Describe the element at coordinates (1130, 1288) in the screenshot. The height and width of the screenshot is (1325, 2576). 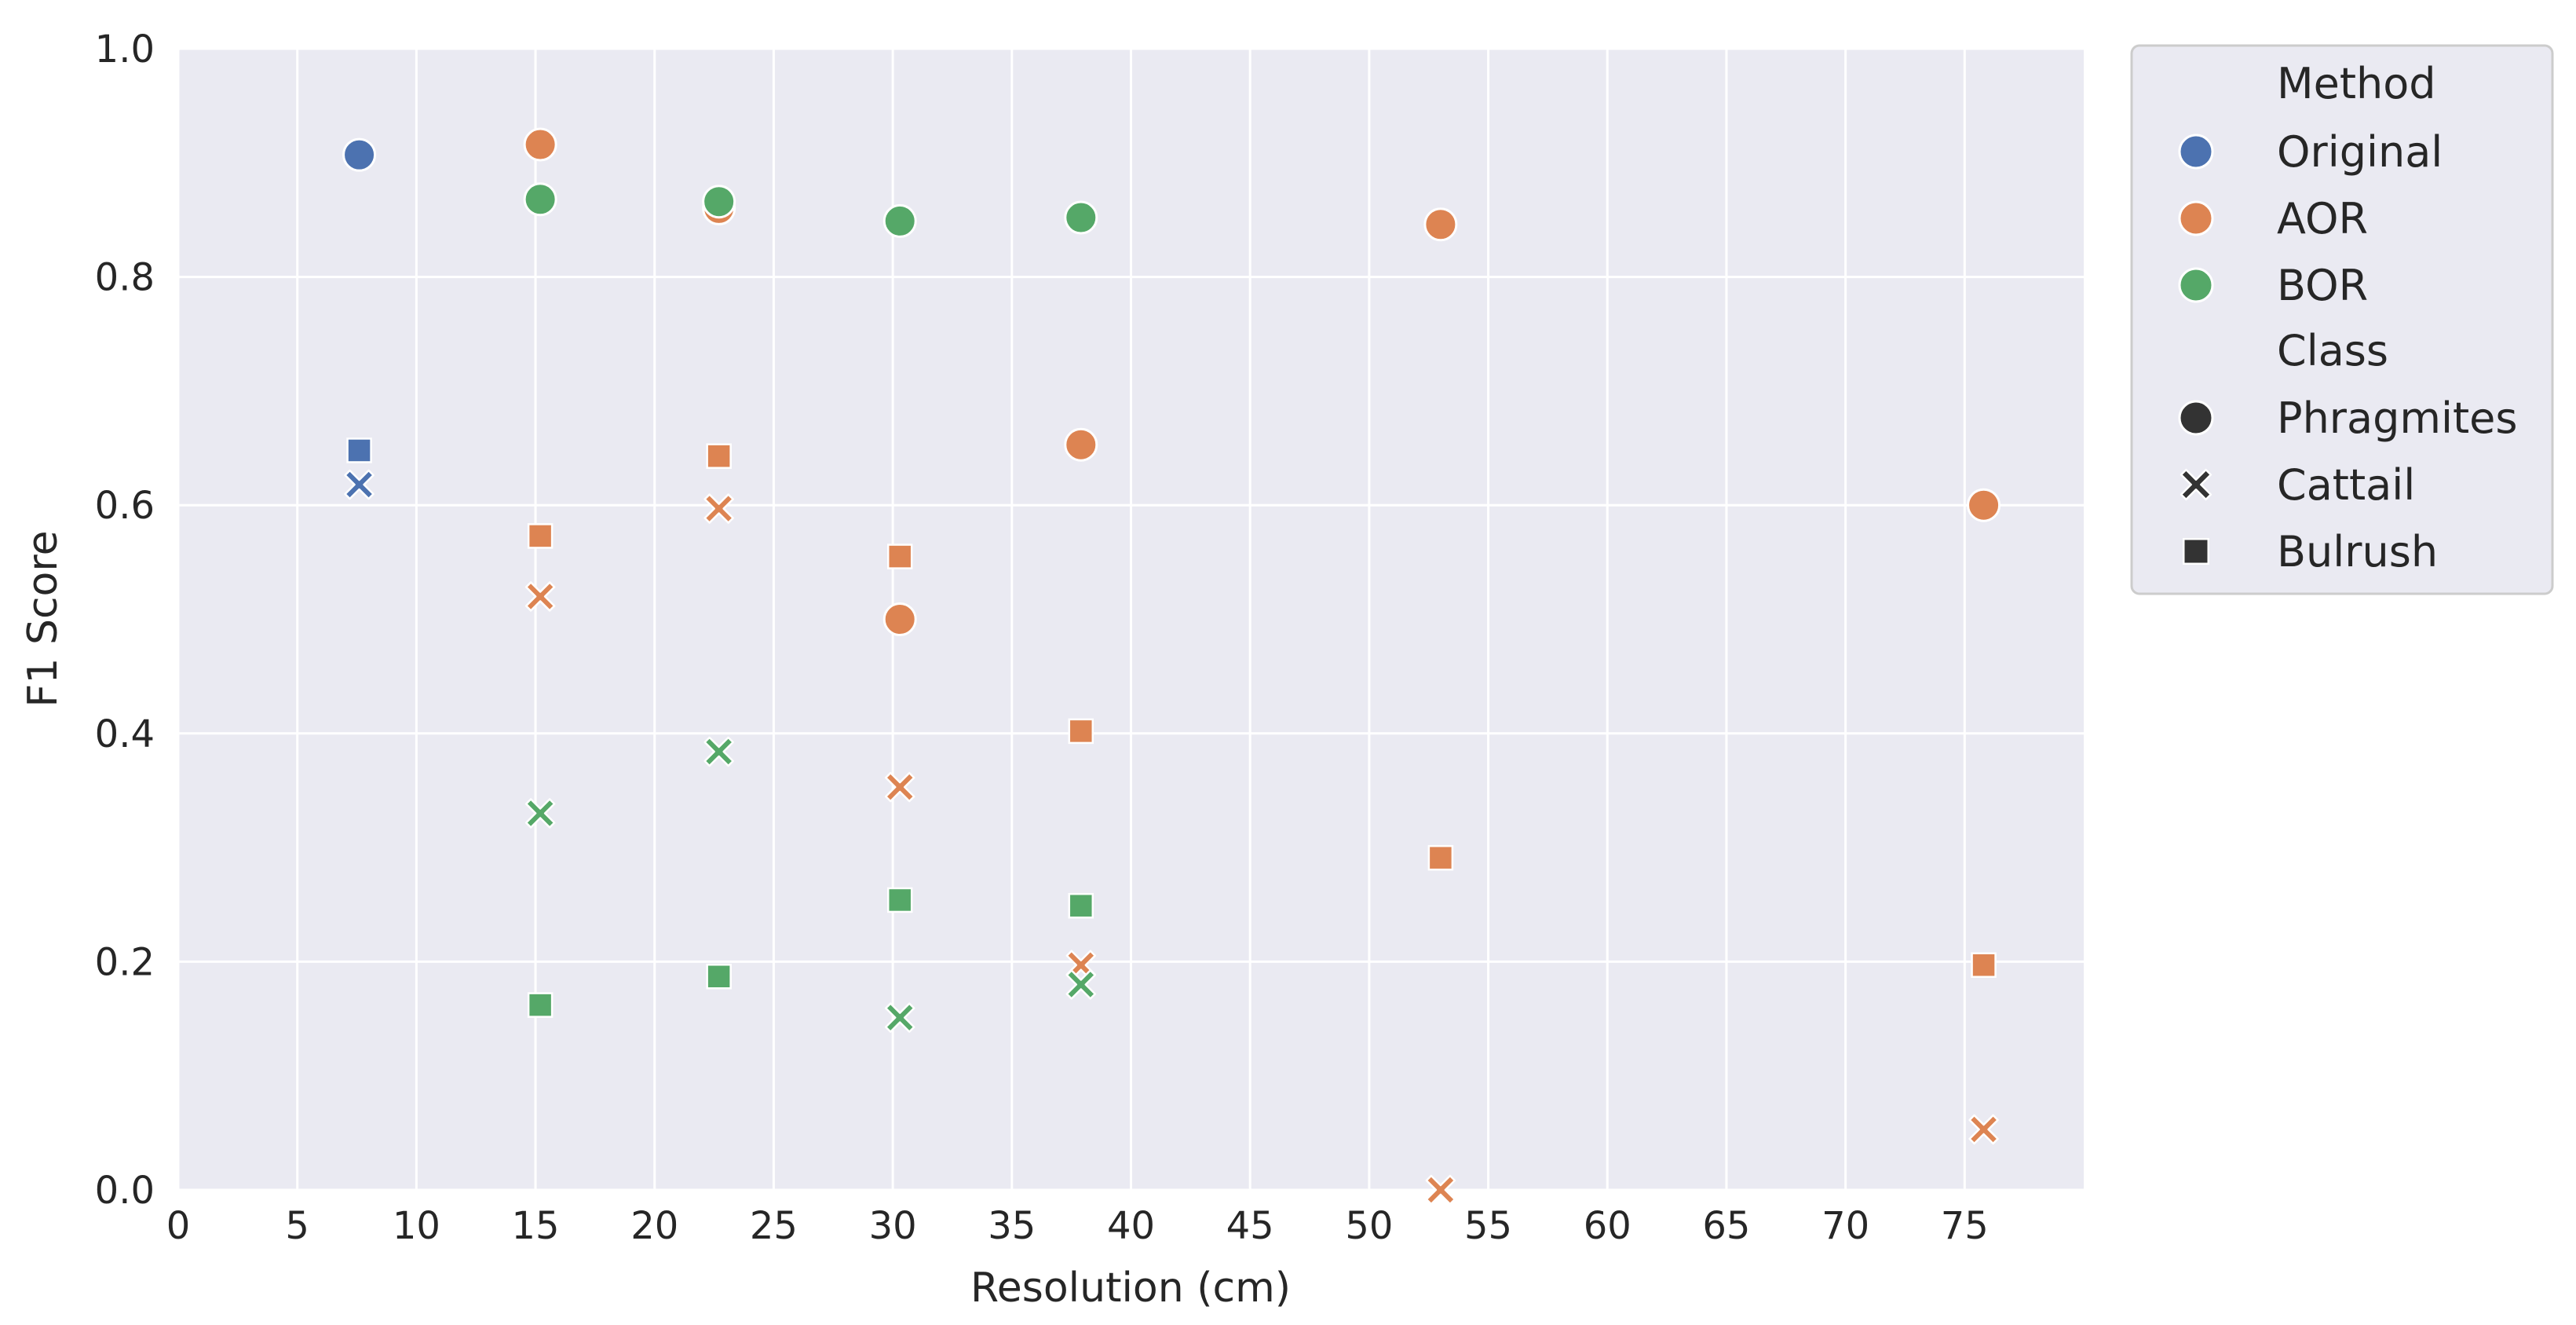
I see `x-axis-label: Resolution (cm)` at that location.